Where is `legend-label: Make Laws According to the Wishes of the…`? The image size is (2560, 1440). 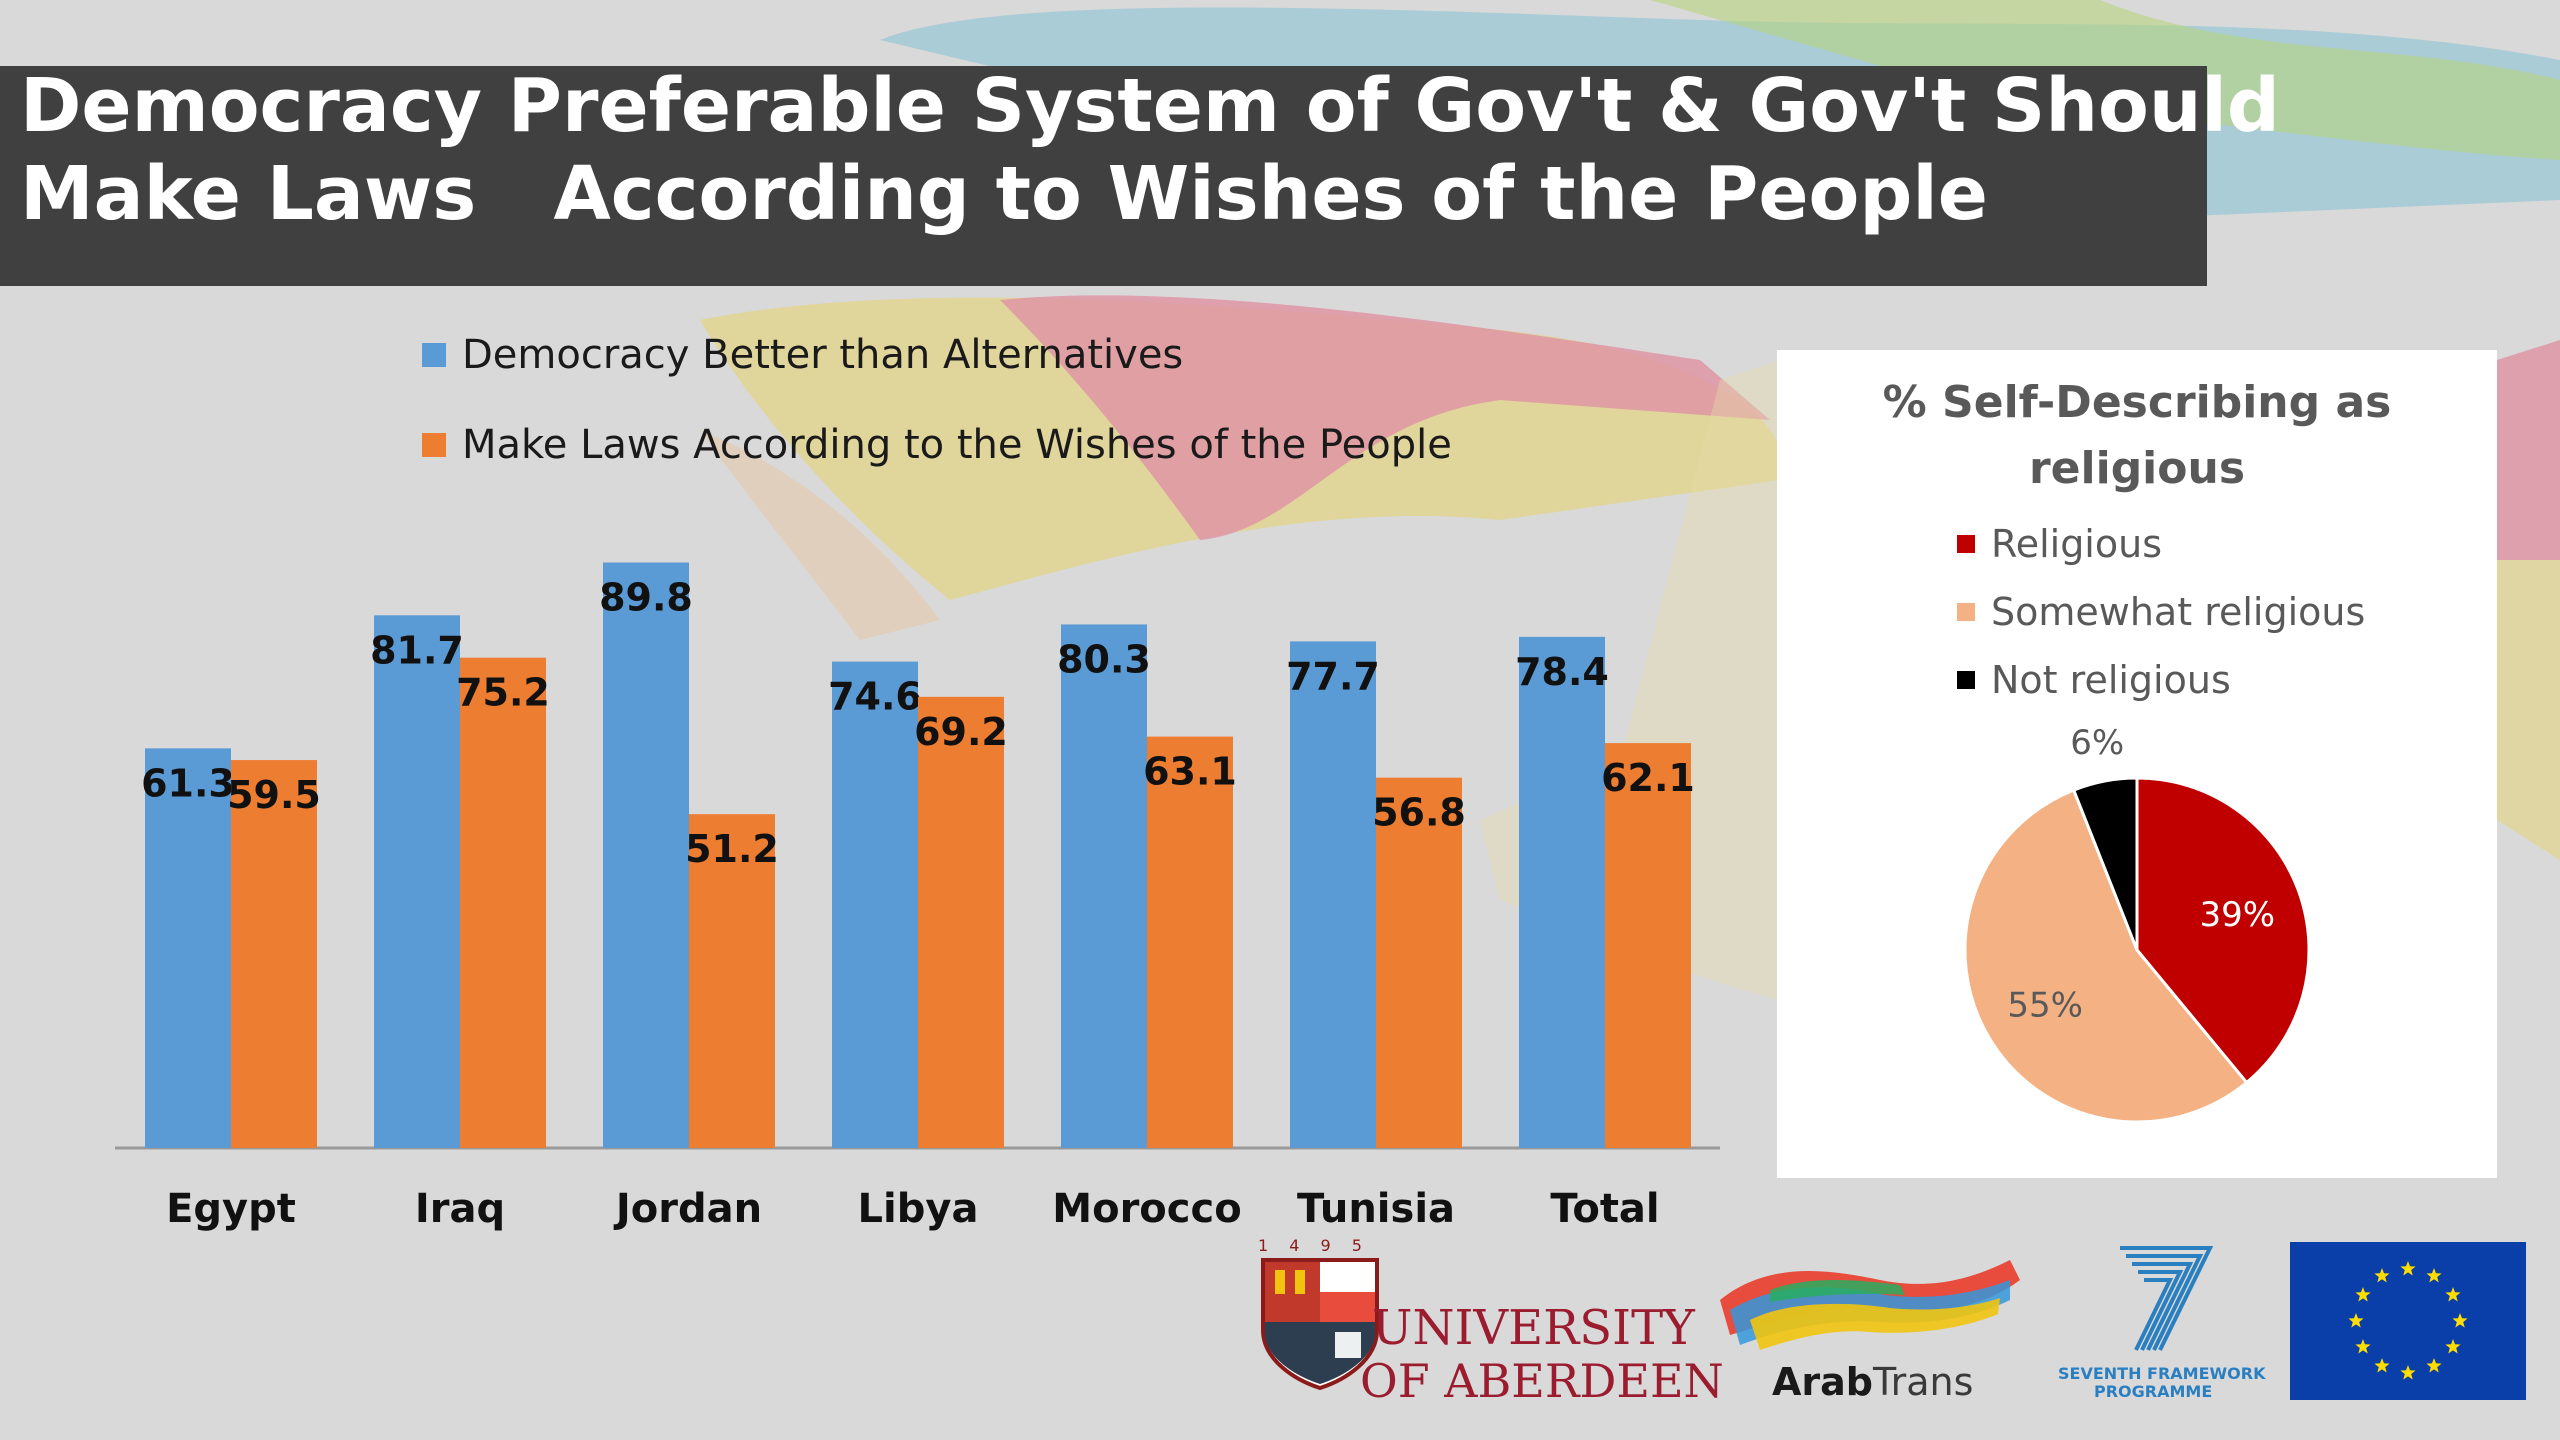
legend-label: Make Laws According to the Wishes of the… is located at coordinates (957, 445).